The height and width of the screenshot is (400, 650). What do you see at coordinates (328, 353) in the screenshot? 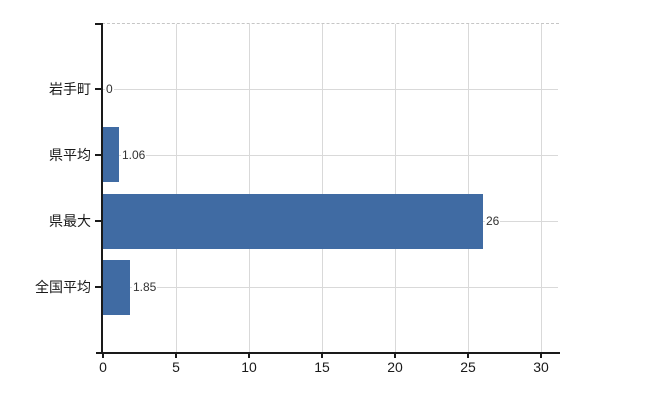
I see `x-axis` at bounding box center [328, 353].